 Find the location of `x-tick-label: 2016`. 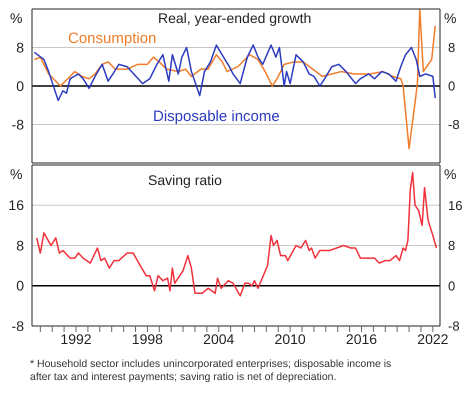

x-tick-label: 2016 is located at coordinates (362, 338).